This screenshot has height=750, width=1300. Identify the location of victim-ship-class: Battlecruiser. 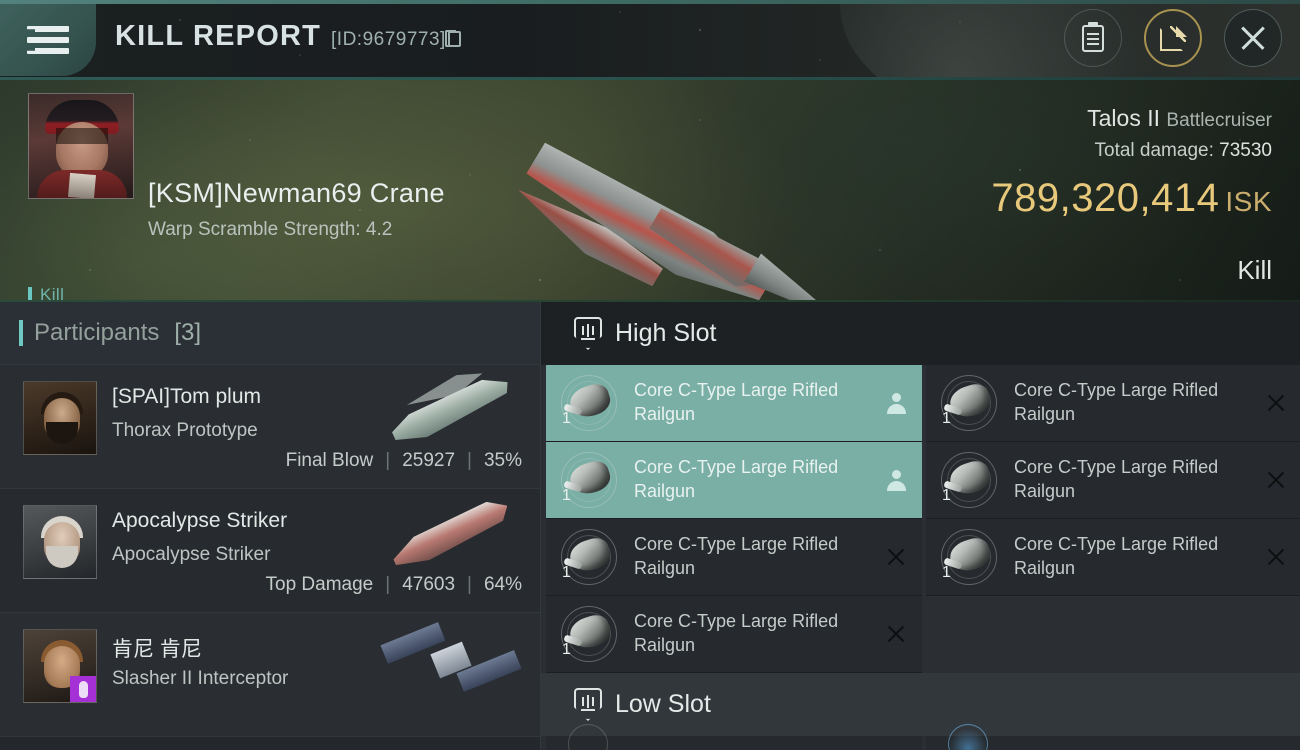
(1219, 120).